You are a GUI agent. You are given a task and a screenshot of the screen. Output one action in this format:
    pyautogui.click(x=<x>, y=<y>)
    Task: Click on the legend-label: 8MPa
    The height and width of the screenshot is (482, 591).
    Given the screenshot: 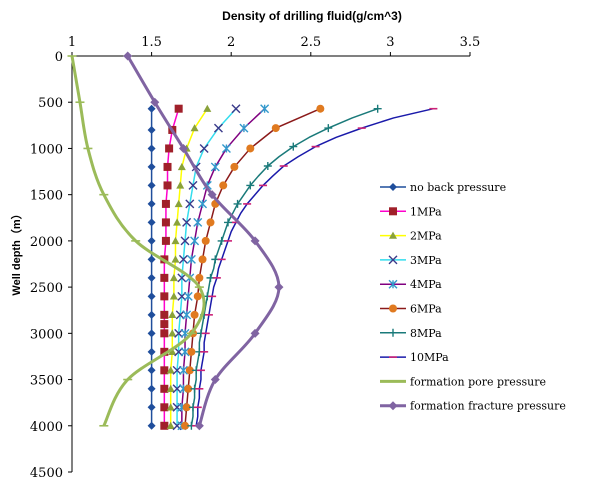 What is the action you would take?
    pyautogui.click(x=426, y=333)
    